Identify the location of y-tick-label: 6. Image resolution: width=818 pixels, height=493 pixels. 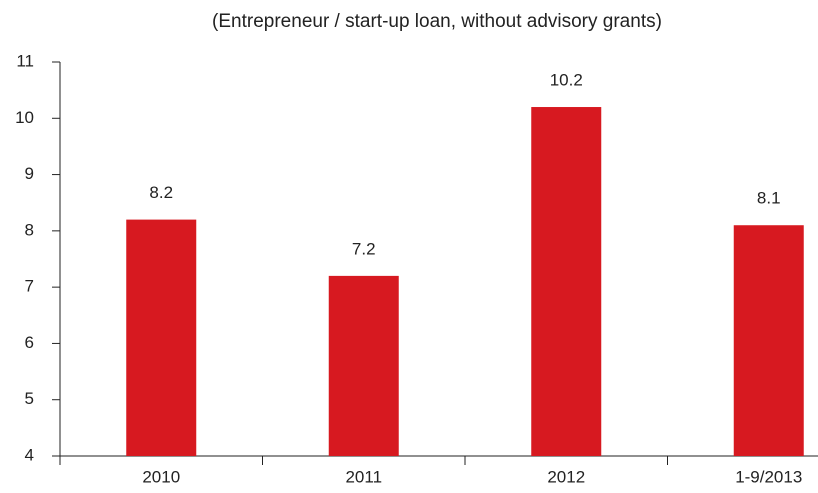
(29, 342).